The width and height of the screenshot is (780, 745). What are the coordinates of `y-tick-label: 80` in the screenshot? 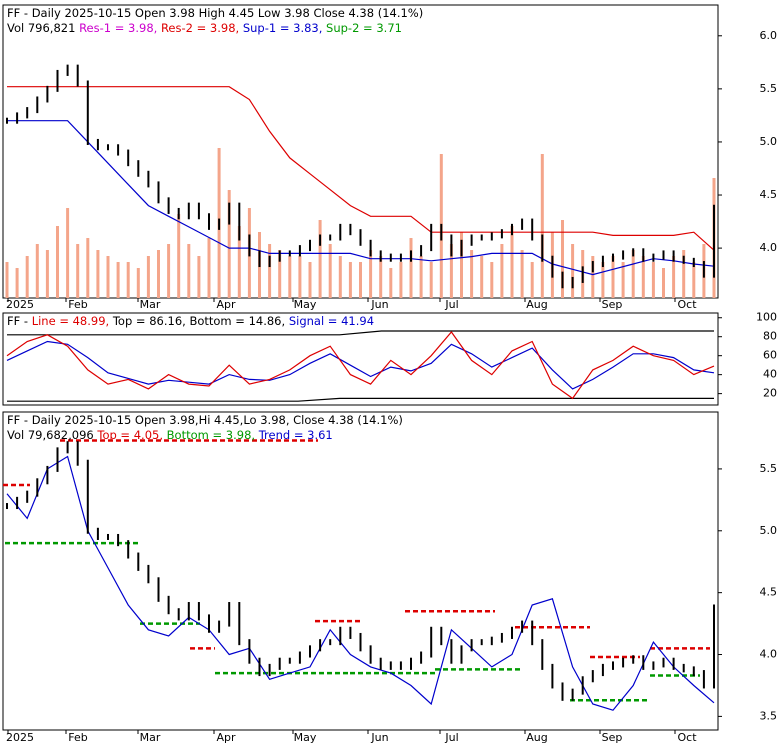 It's located at (770, 336).